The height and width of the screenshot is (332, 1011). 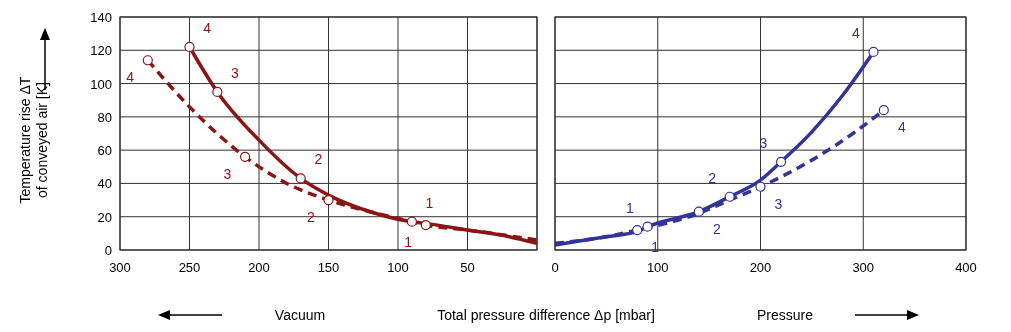 I want to click on y-tick-label: 20, so click(x=104, y=217).